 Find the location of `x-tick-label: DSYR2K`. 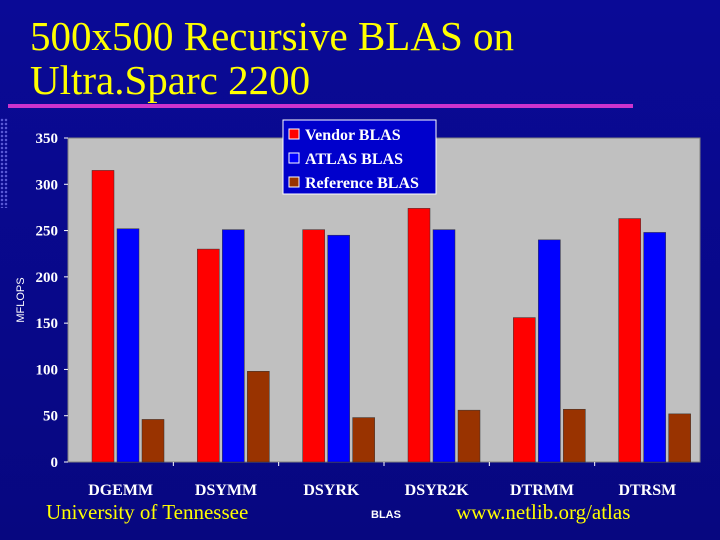

x-tick-label: DSYR2K is located at coordinates (437, 490).